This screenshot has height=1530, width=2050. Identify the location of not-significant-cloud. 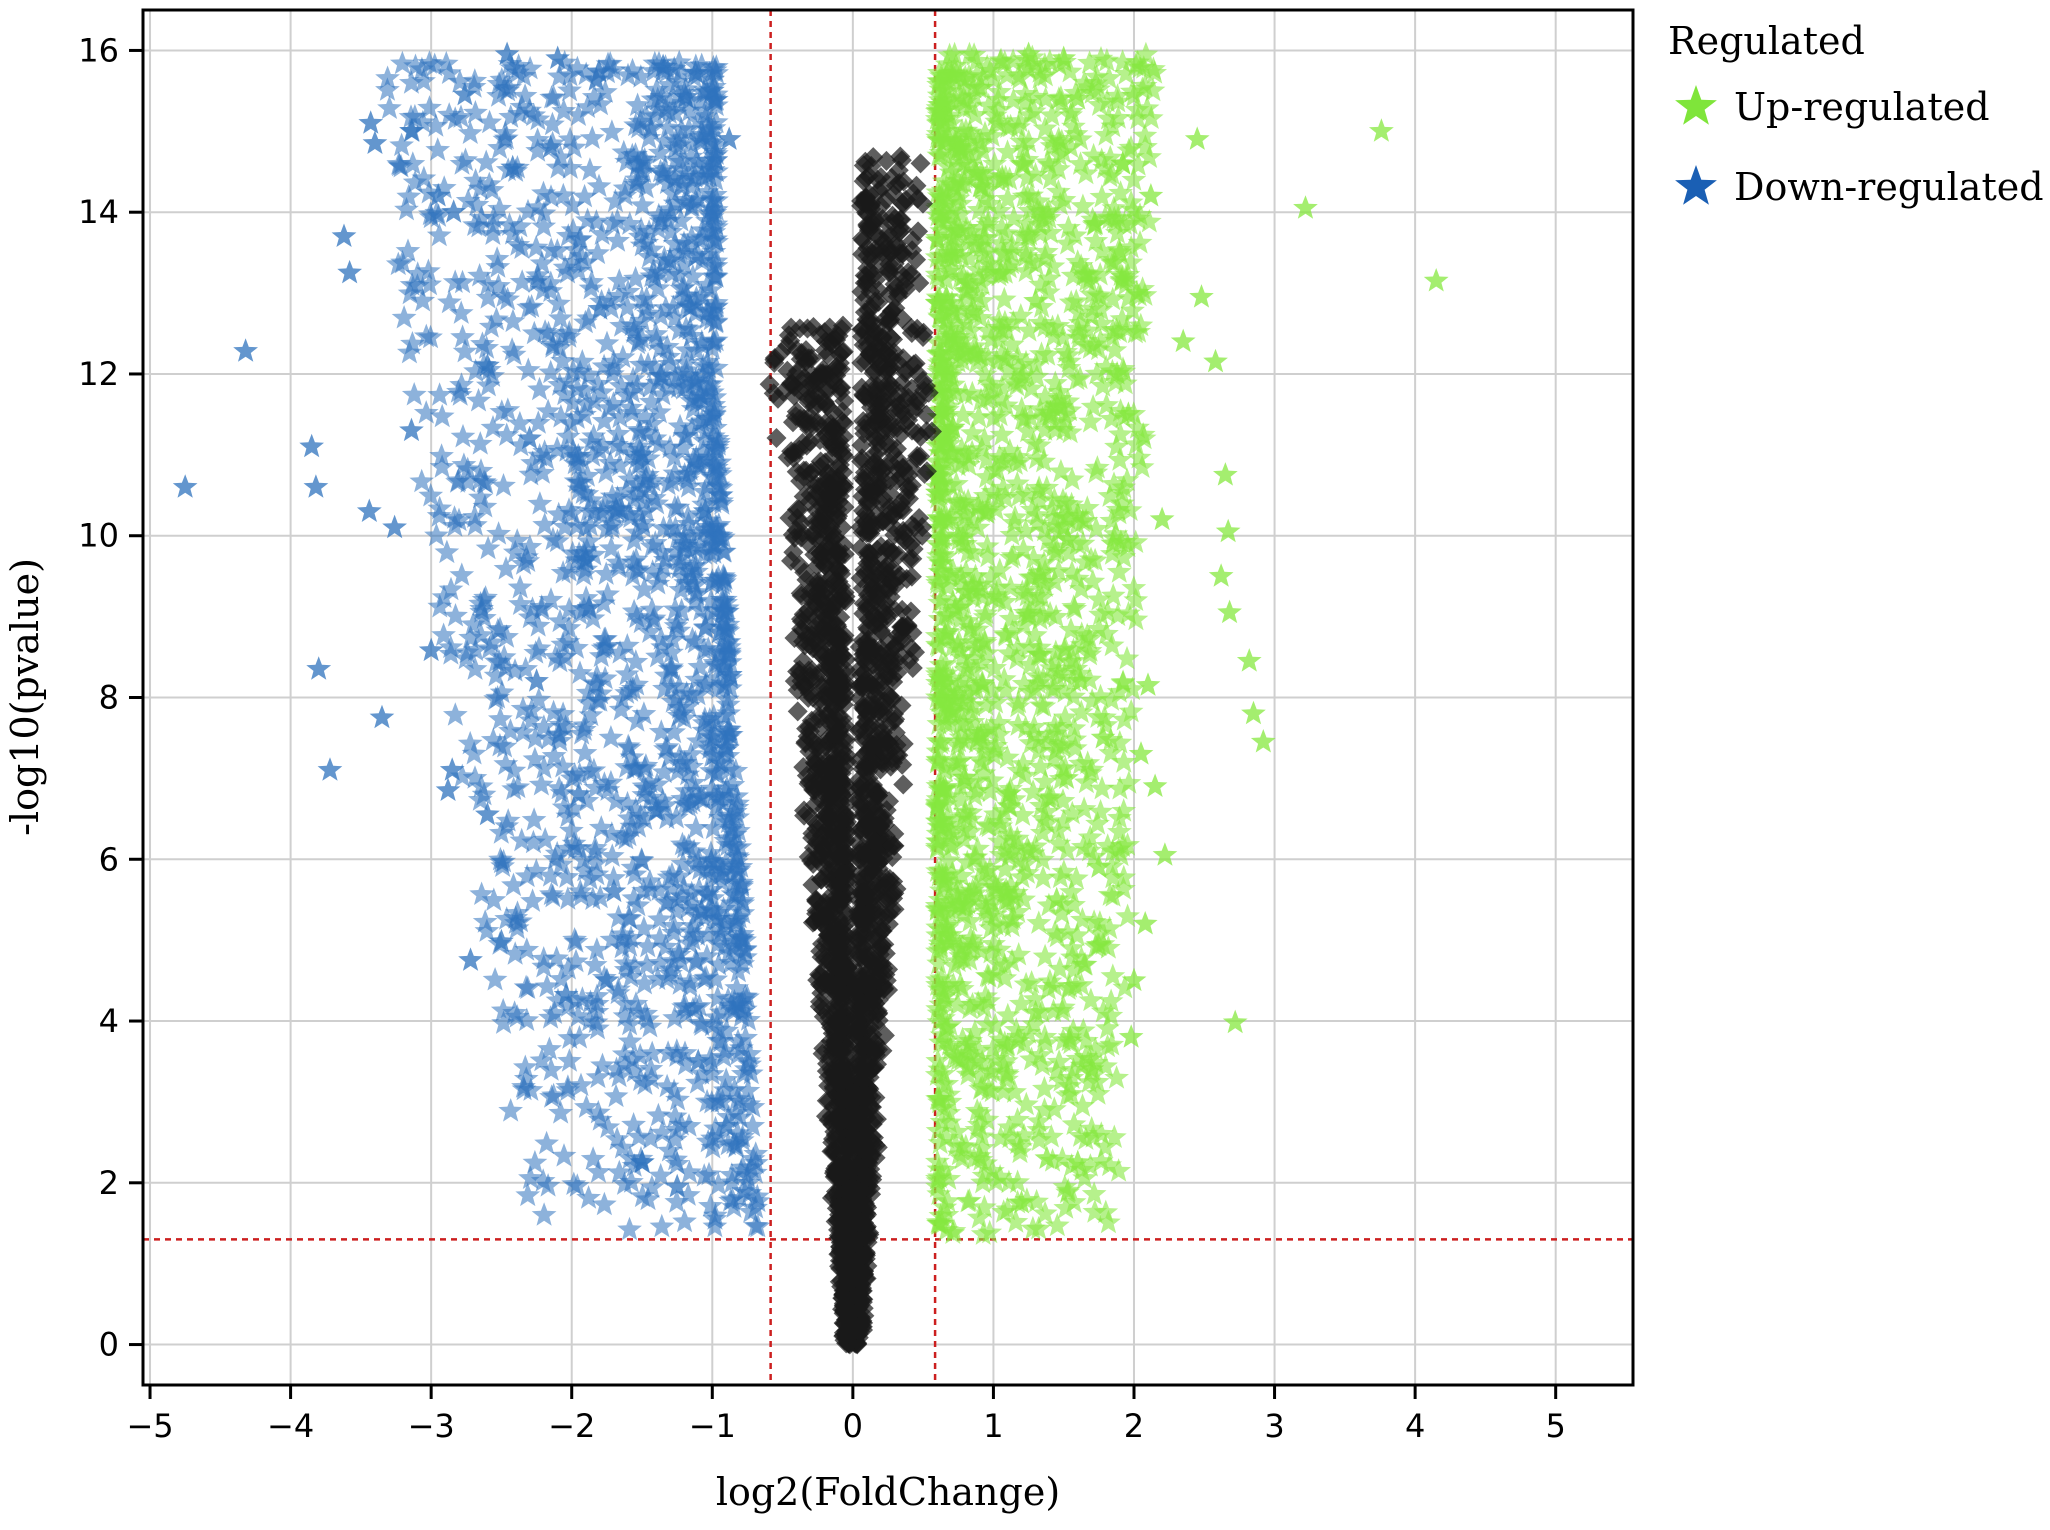
(851, 751).